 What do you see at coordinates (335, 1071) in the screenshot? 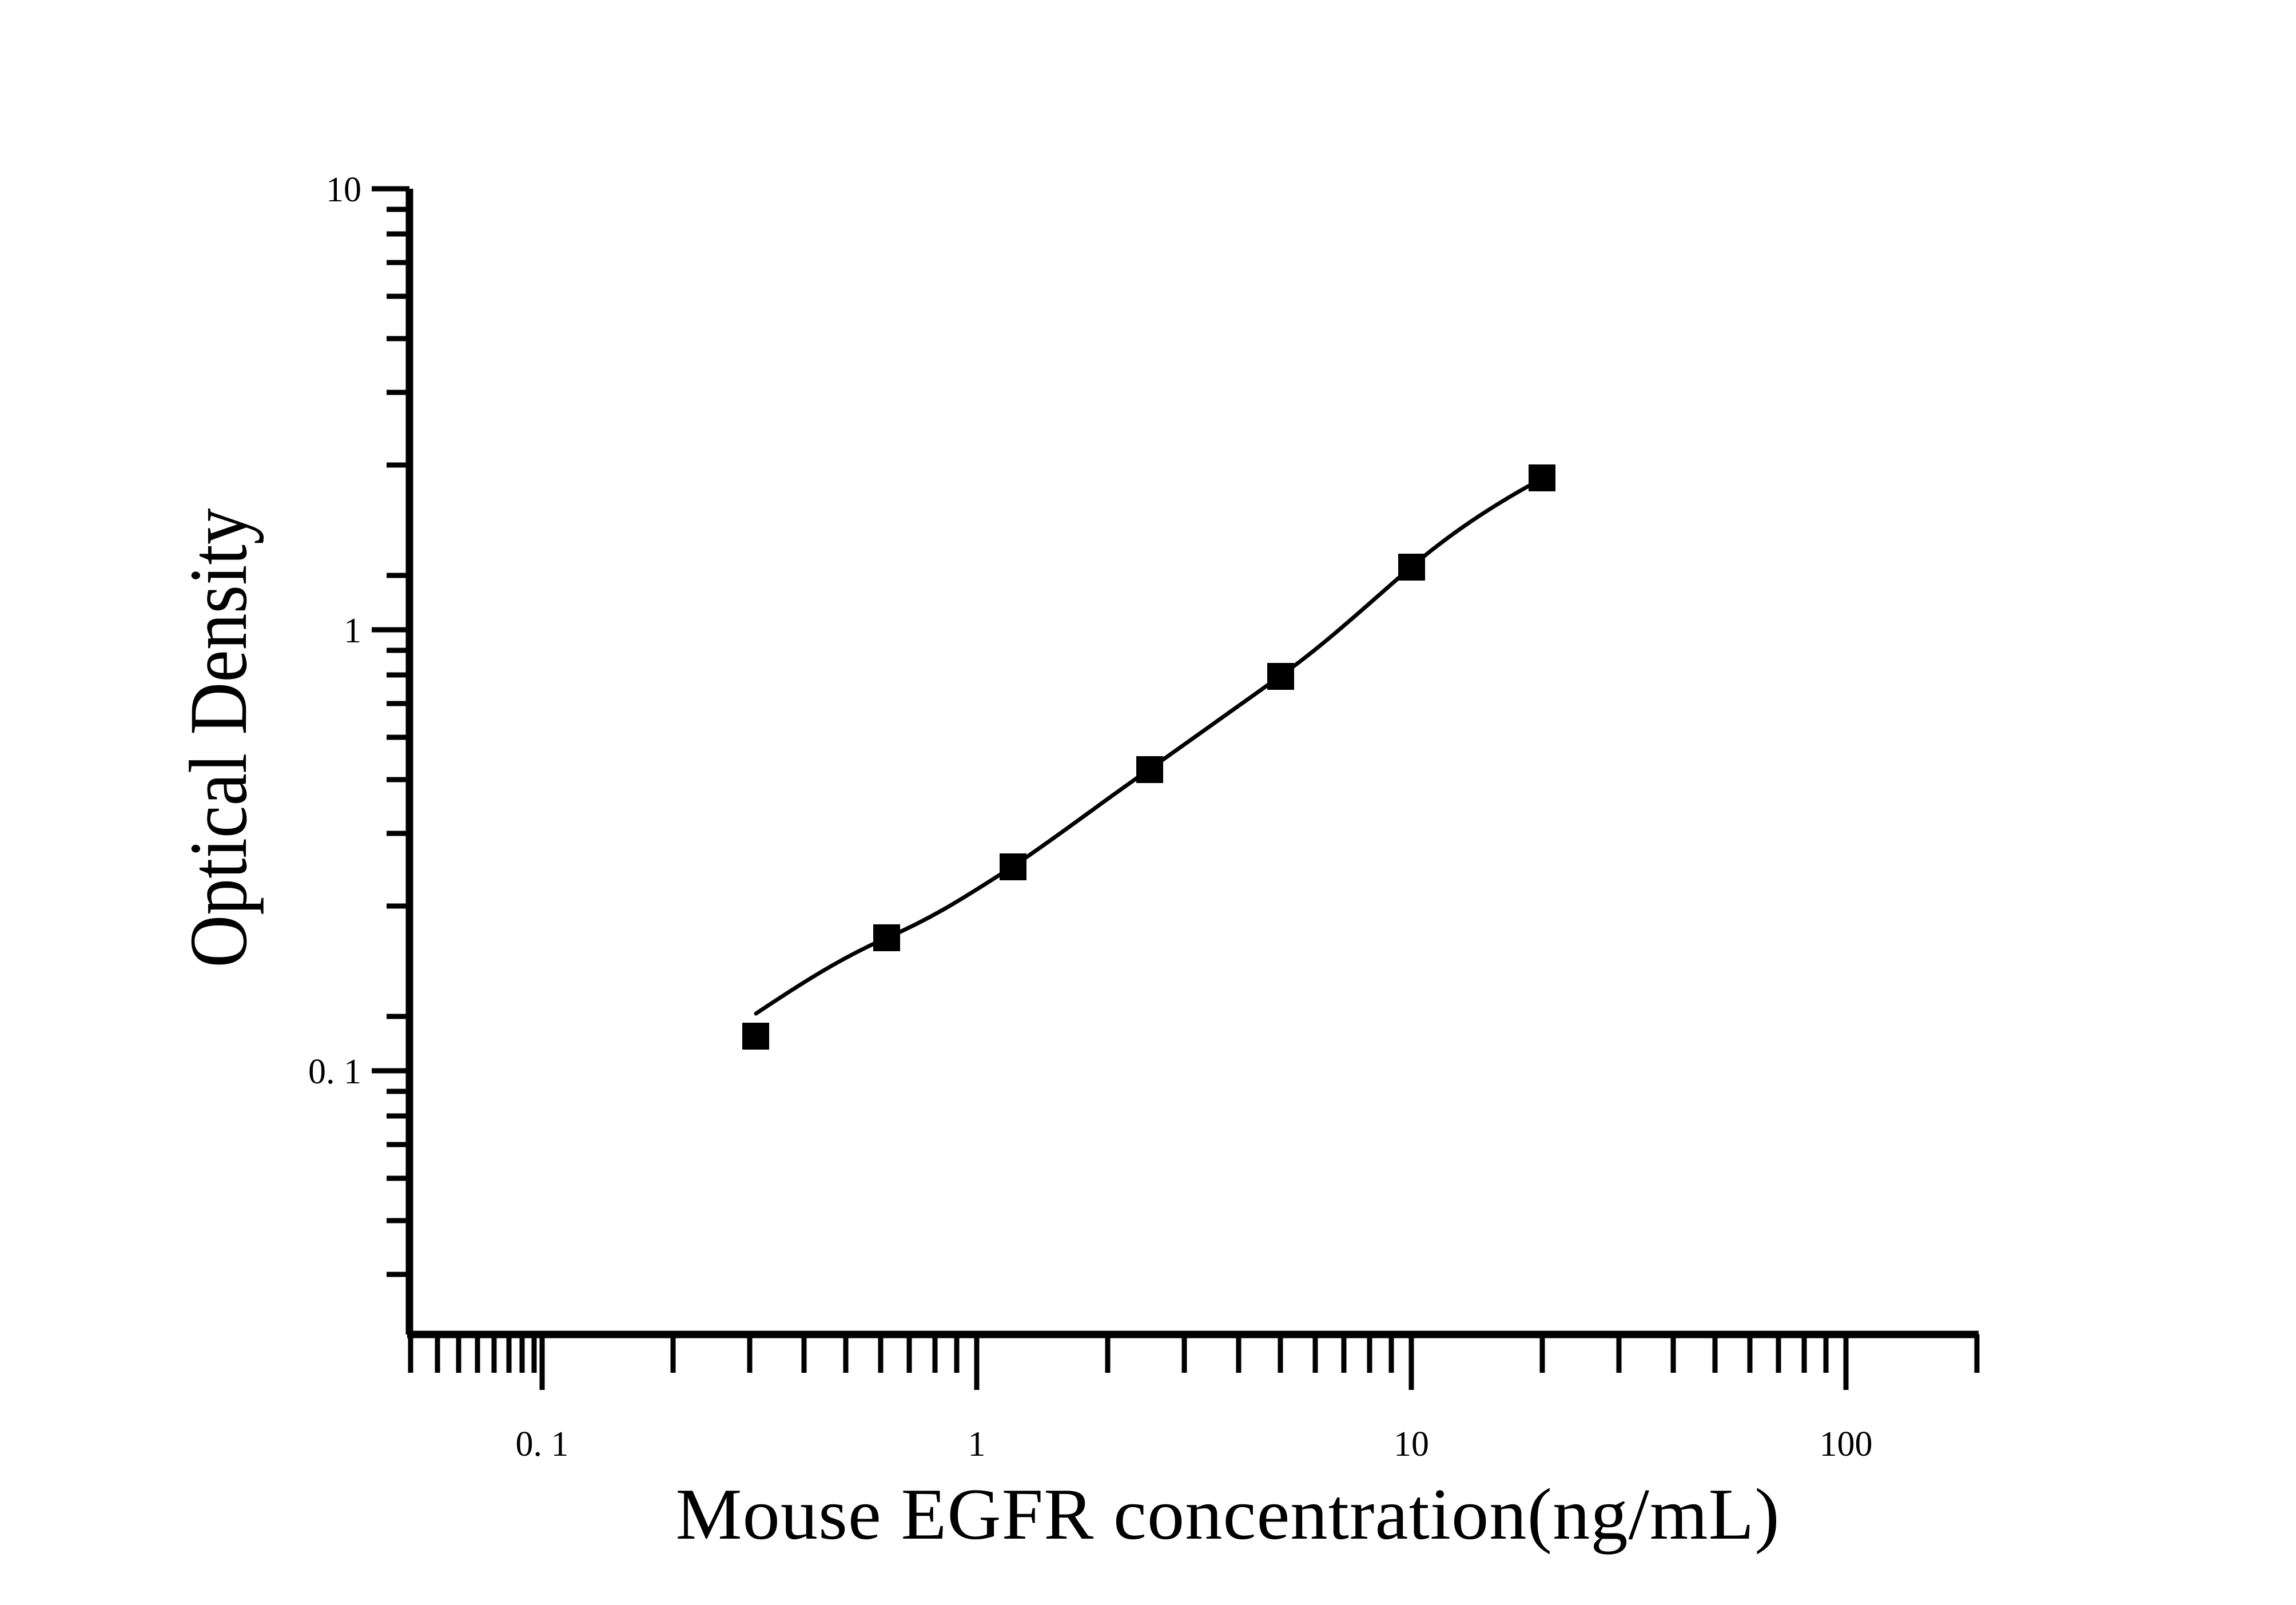
I see `y-tick-label-0.1: 0. 1` at bounding box center [335, 1071].